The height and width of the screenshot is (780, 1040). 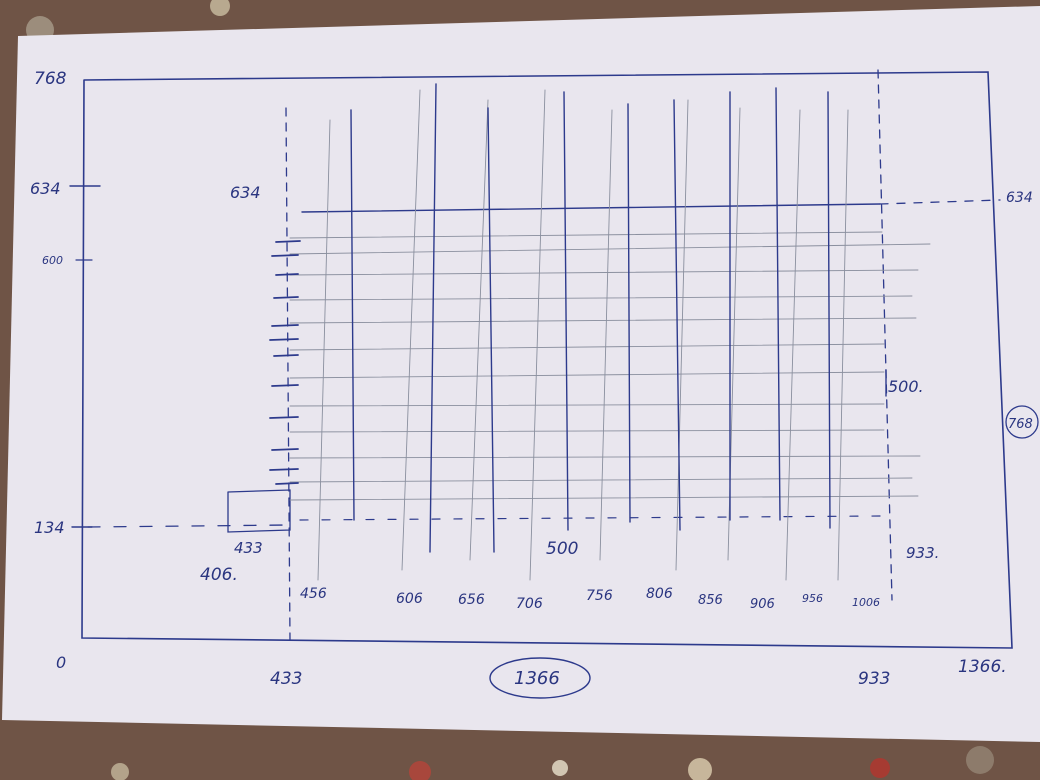 I want to click on label-outer-right-circled: 768, so click(x=1020, y=424).